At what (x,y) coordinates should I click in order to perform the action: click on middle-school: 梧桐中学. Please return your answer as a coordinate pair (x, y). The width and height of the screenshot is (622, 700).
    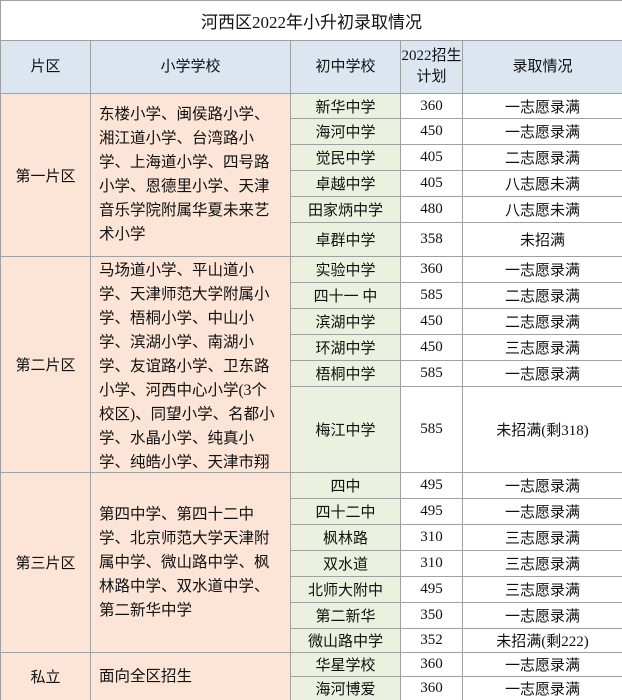
    Looking at the image, I should click on (345, 373).